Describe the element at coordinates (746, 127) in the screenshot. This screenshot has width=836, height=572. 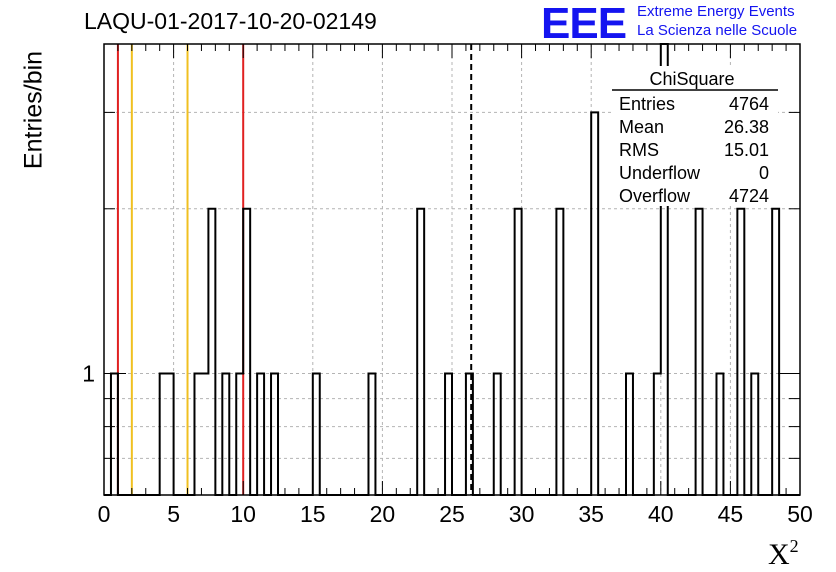
I see `stats-row-value: 26.38` at that location.